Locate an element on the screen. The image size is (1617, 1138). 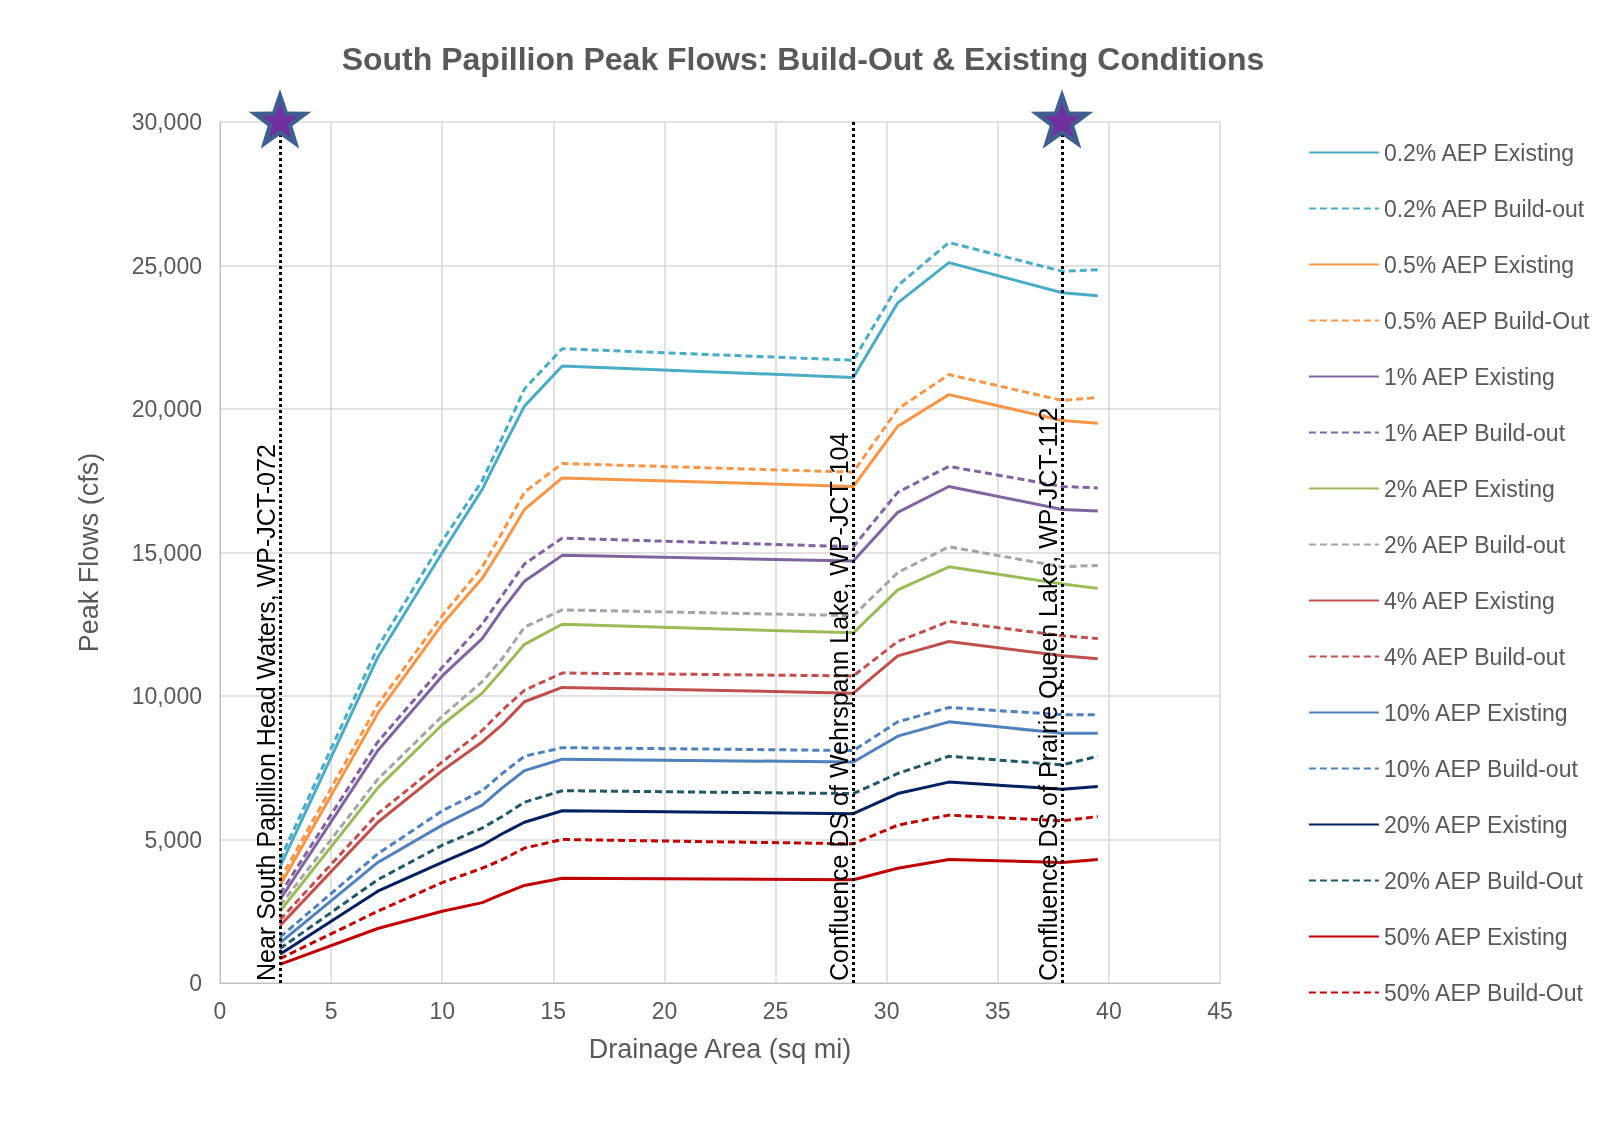
y-axis-title: Peak Flows (cfs) is located at coordinates (88, 552).